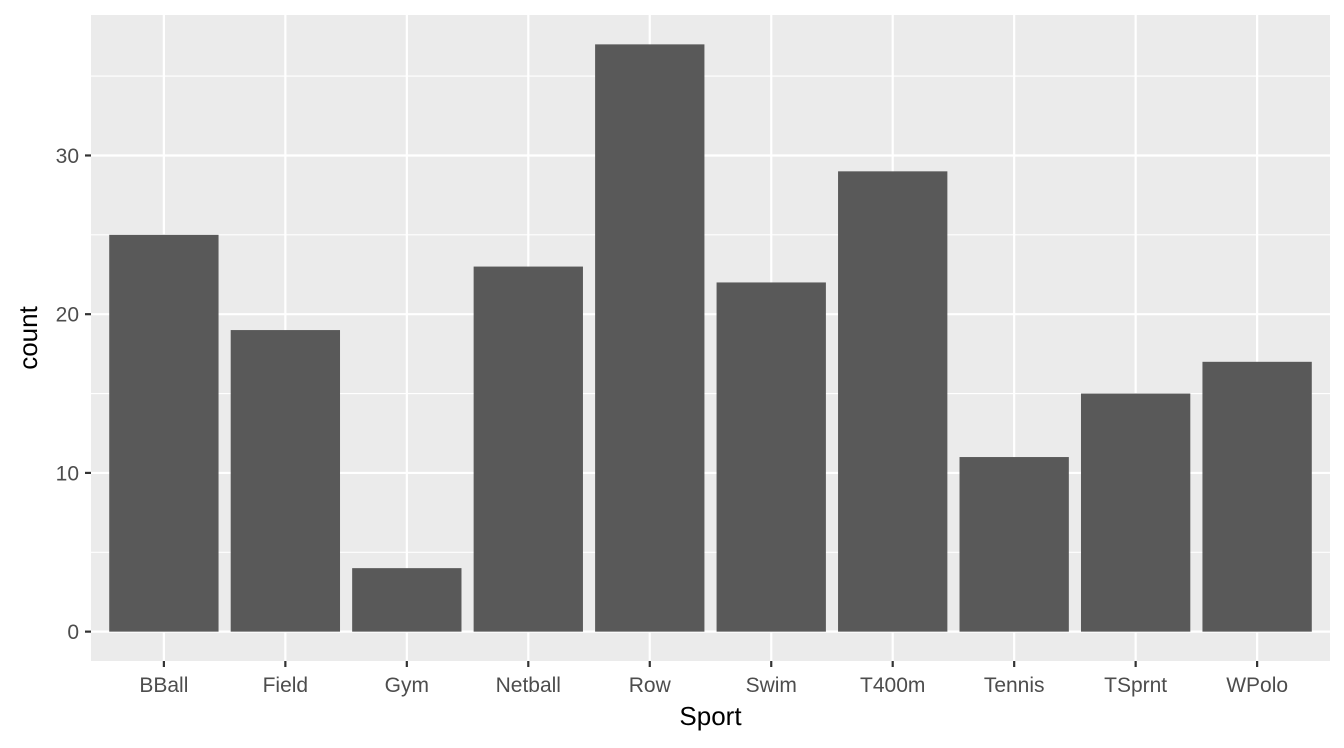  What do you see at coordinates (1014, 685) in the screenshot?
I see `x-tick-label: Tennis` at bounding box center [1014, 685].